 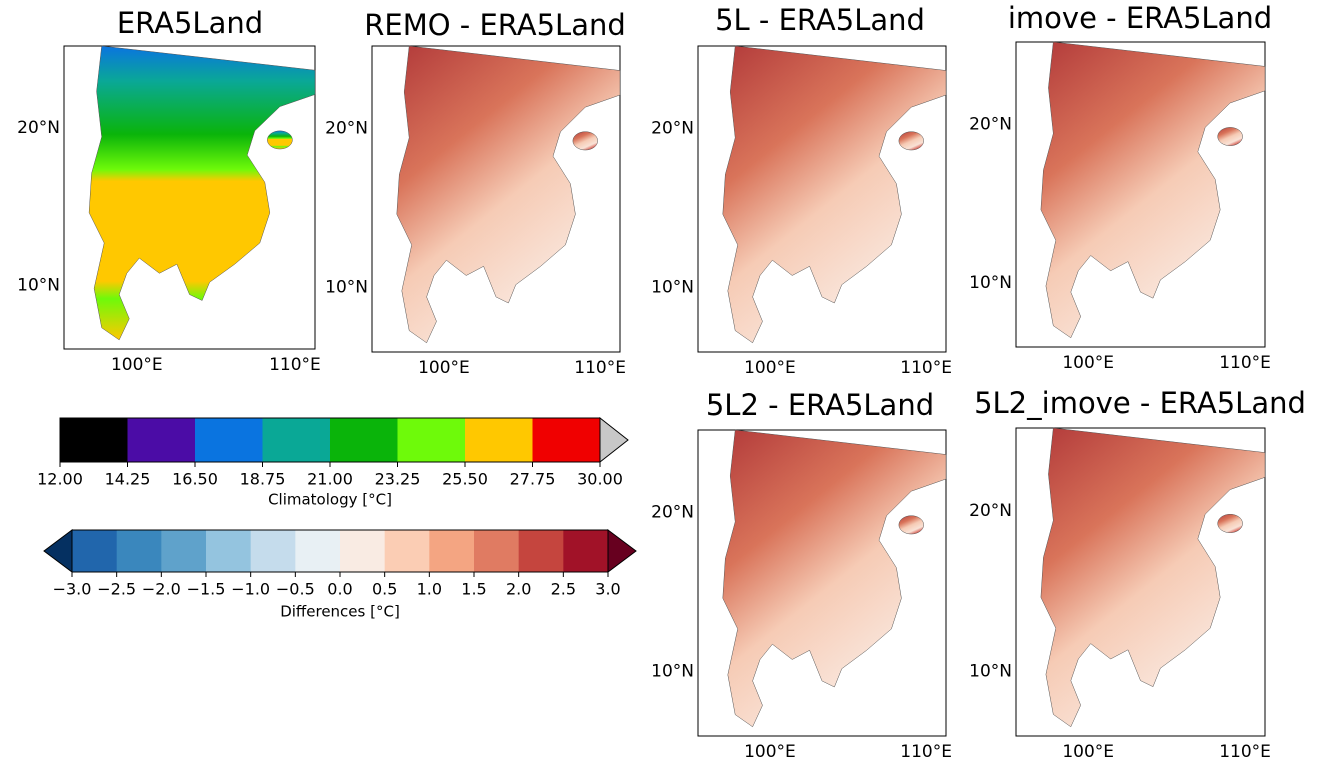 What do you see at coordinates (495, 25) in the screenshot?
I see `panel-title: REMO - ERA5Land` at bounding box center [495, 25].